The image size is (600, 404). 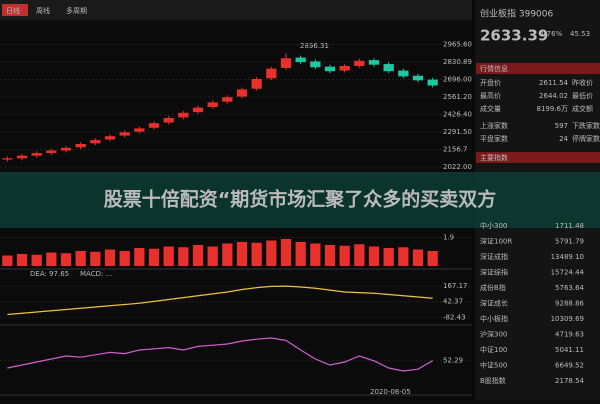 I want to click on tab-active, so click(x=15, y=10).